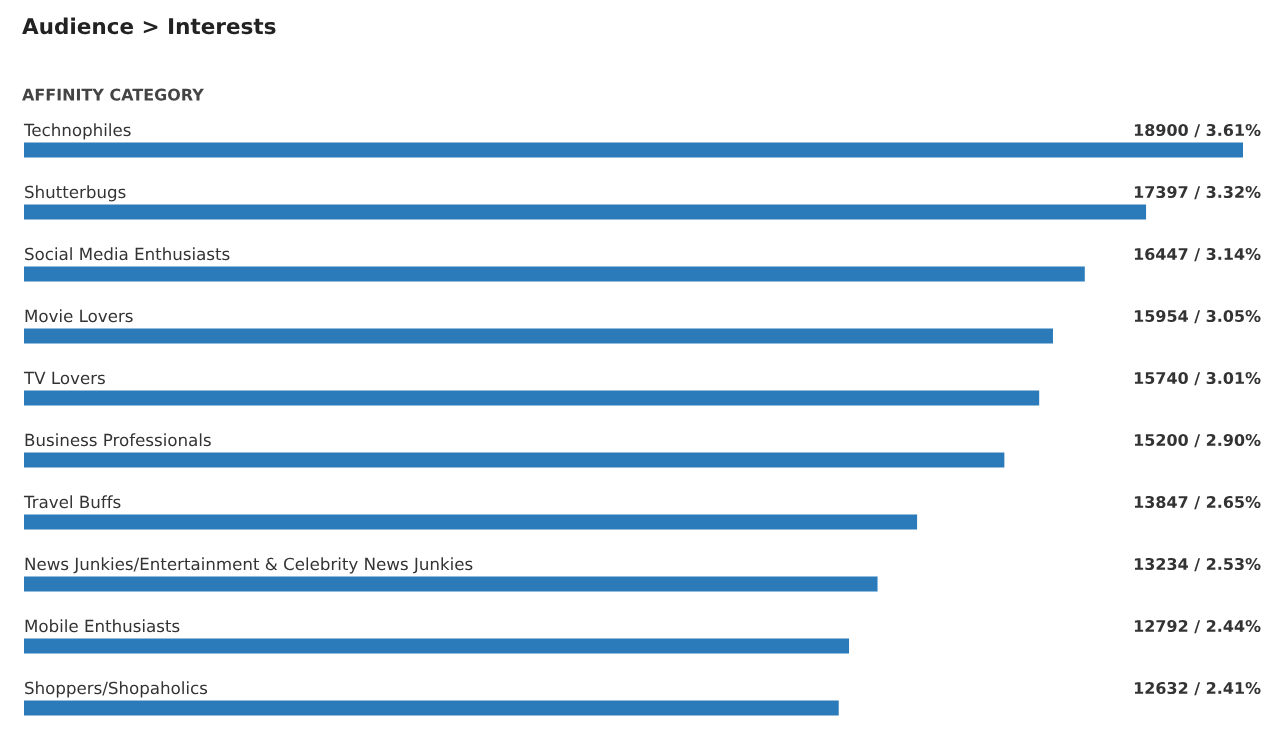 The image size is (1280, 738). What do you see at coordinates (1197, 378) in the screenshot?
I see `data-label: 15740 / 3.01%` at bounding box center [1197, 378].